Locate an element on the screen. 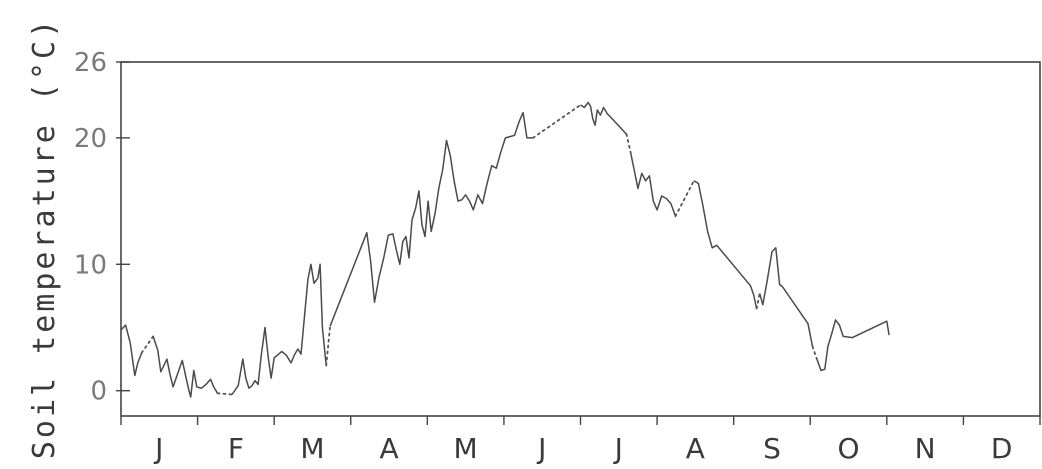  month-label: D is located at coordinates (1002, 448).